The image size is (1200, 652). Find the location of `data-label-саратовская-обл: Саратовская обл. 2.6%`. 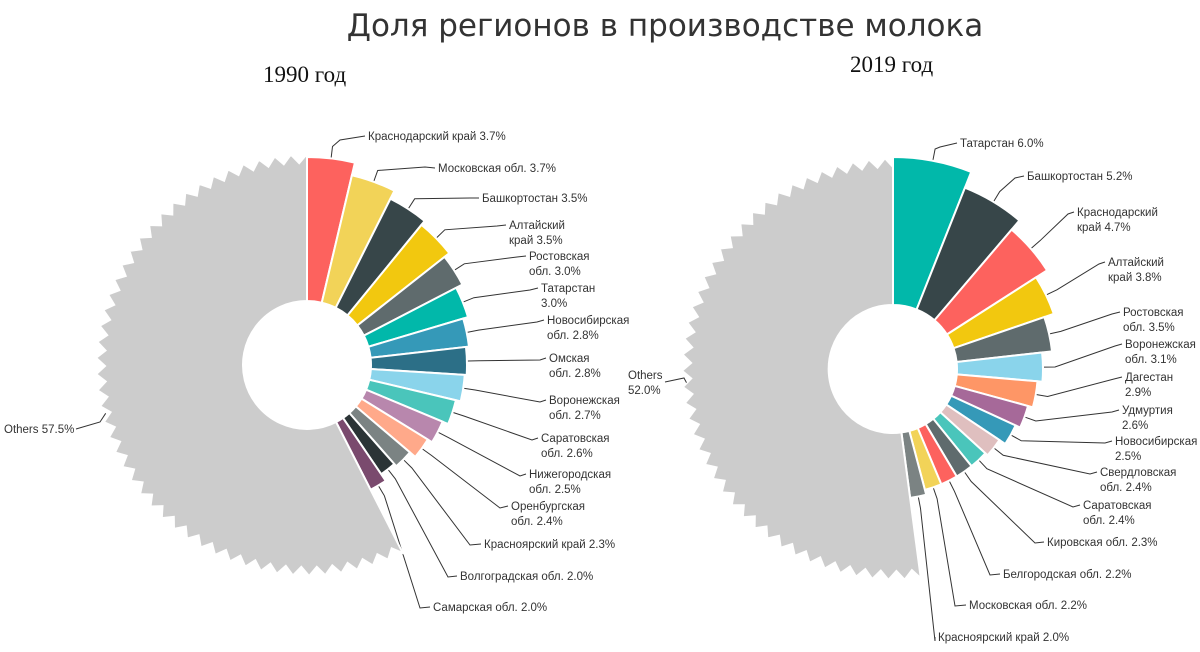

data-label-саратовская-обл: Саратовская обл. 2.6% is located at coordinates (575, 446).